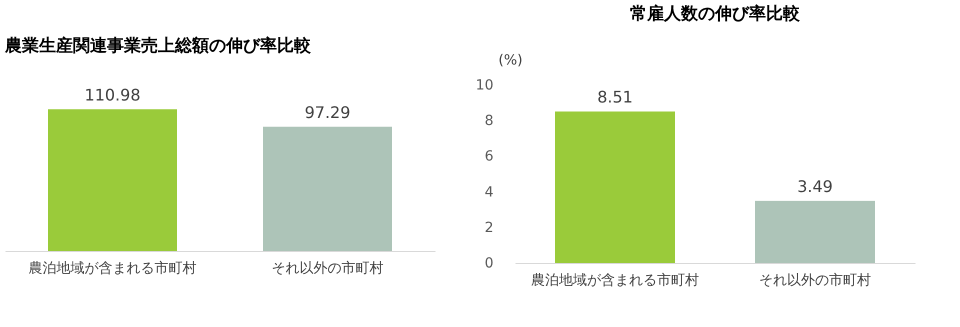 The image size is (960, 327). I want to click on y-tick-label: 10, so click(485, 86).